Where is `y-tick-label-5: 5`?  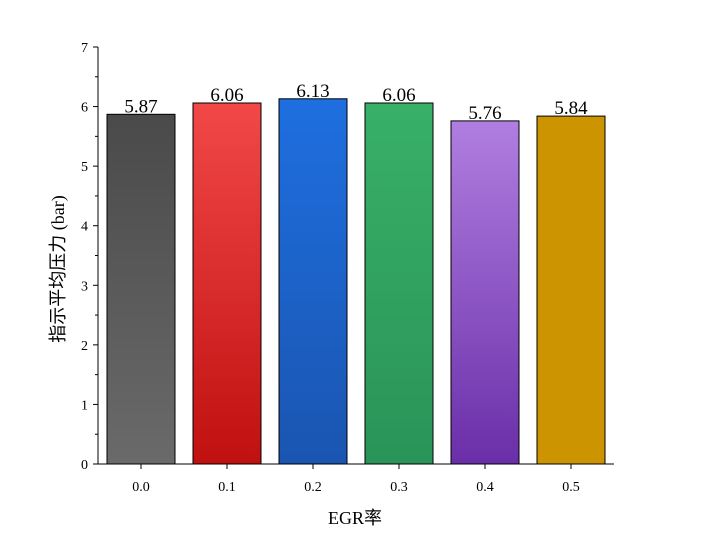
y-tick-label-5: 5 is located at coordinates (84, 167).